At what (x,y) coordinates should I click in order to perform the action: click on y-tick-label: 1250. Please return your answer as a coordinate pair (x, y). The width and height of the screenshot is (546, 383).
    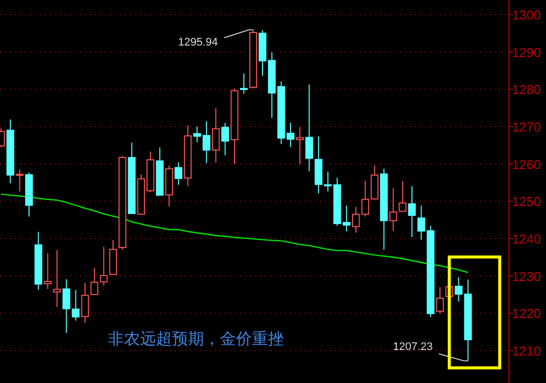
    Looking at the image, I should click on (526, 202).